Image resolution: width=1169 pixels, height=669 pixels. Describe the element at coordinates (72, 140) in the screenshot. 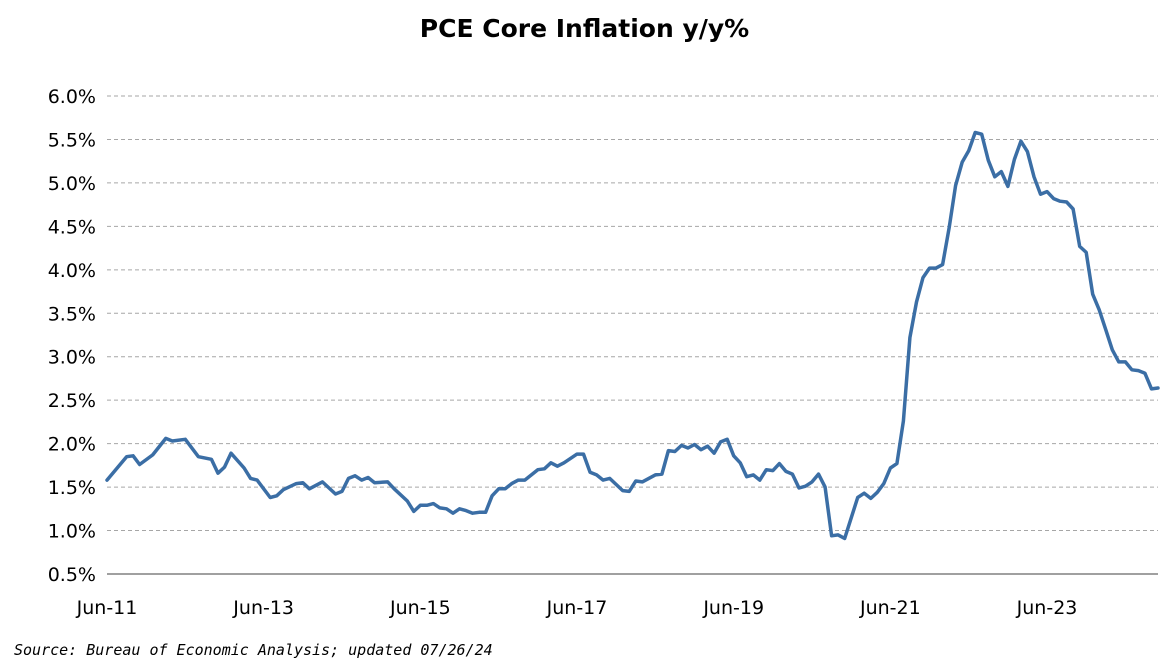

I see `y-tick-label: 5.5%` at that location.